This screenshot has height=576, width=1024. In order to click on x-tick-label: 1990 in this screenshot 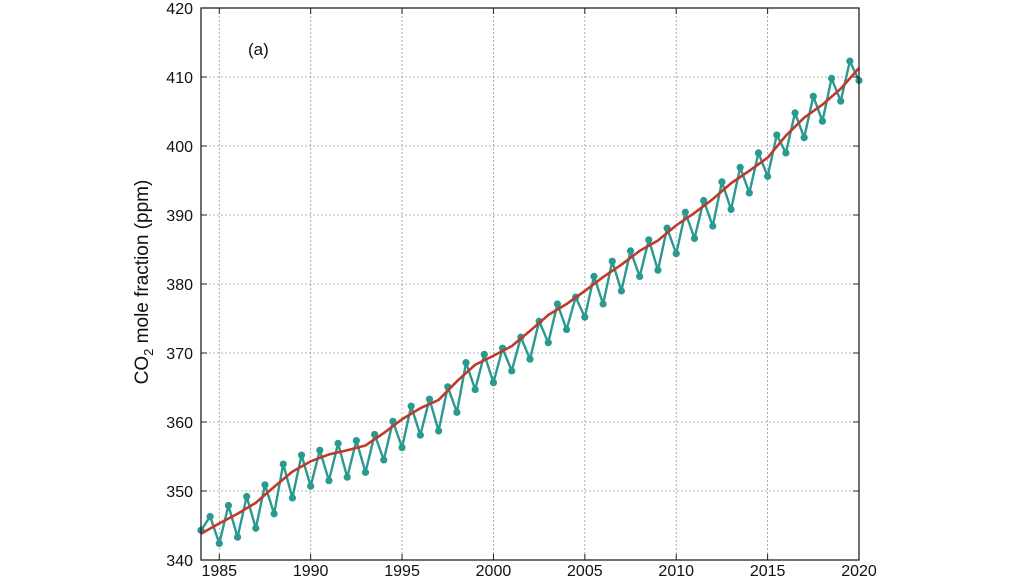, I will do `click(311, 569)`.